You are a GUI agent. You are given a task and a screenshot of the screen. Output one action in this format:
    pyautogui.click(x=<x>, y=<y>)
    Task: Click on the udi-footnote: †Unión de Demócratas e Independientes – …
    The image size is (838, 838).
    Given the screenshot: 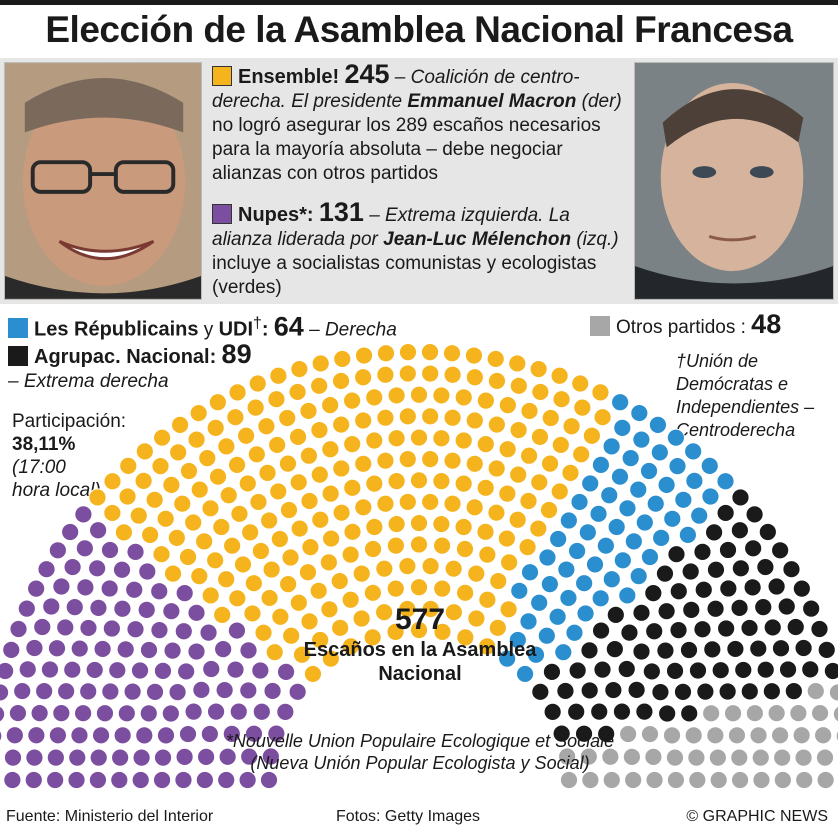 What is the action you would take?
    pyautogui.click(x=745, y=395)
    